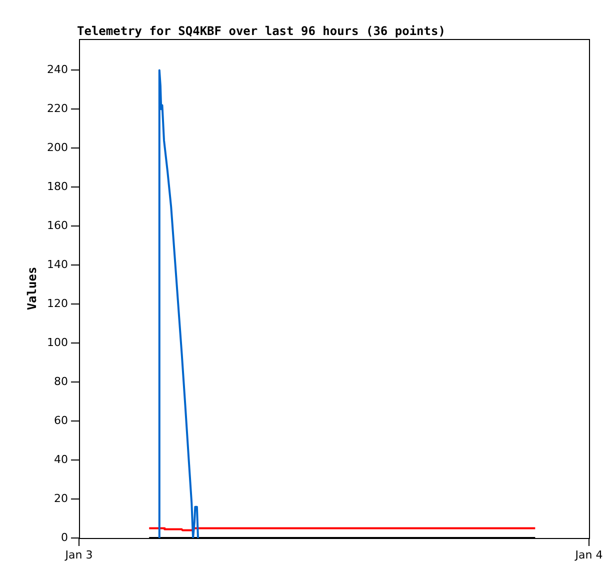  Describe the element at coordinates (57, 186) in the screenshot. I see `y-tick-label: 180` at that location.